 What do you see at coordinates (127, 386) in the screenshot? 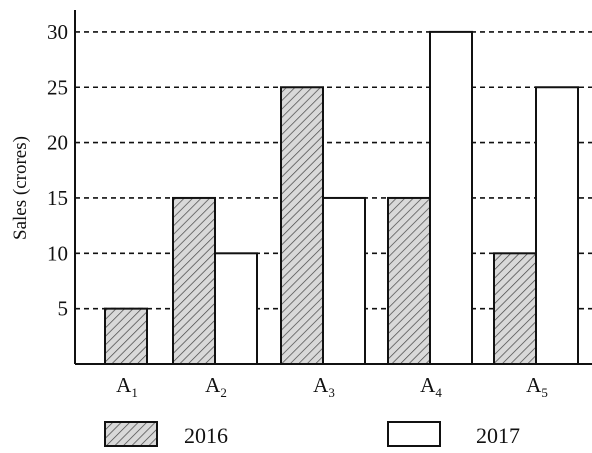
I see `x-category-label-1: A1` at bounding box center [127, 386].